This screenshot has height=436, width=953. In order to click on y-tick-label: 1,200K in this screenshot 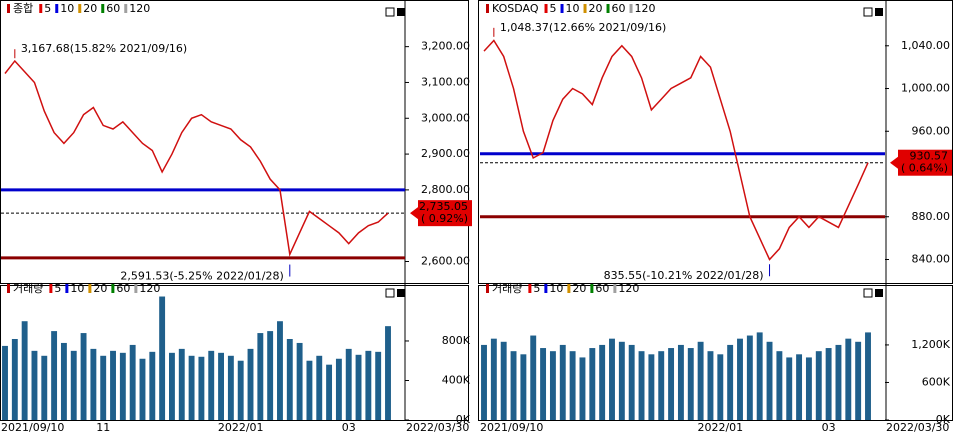, I will do `click(930, 344)`.